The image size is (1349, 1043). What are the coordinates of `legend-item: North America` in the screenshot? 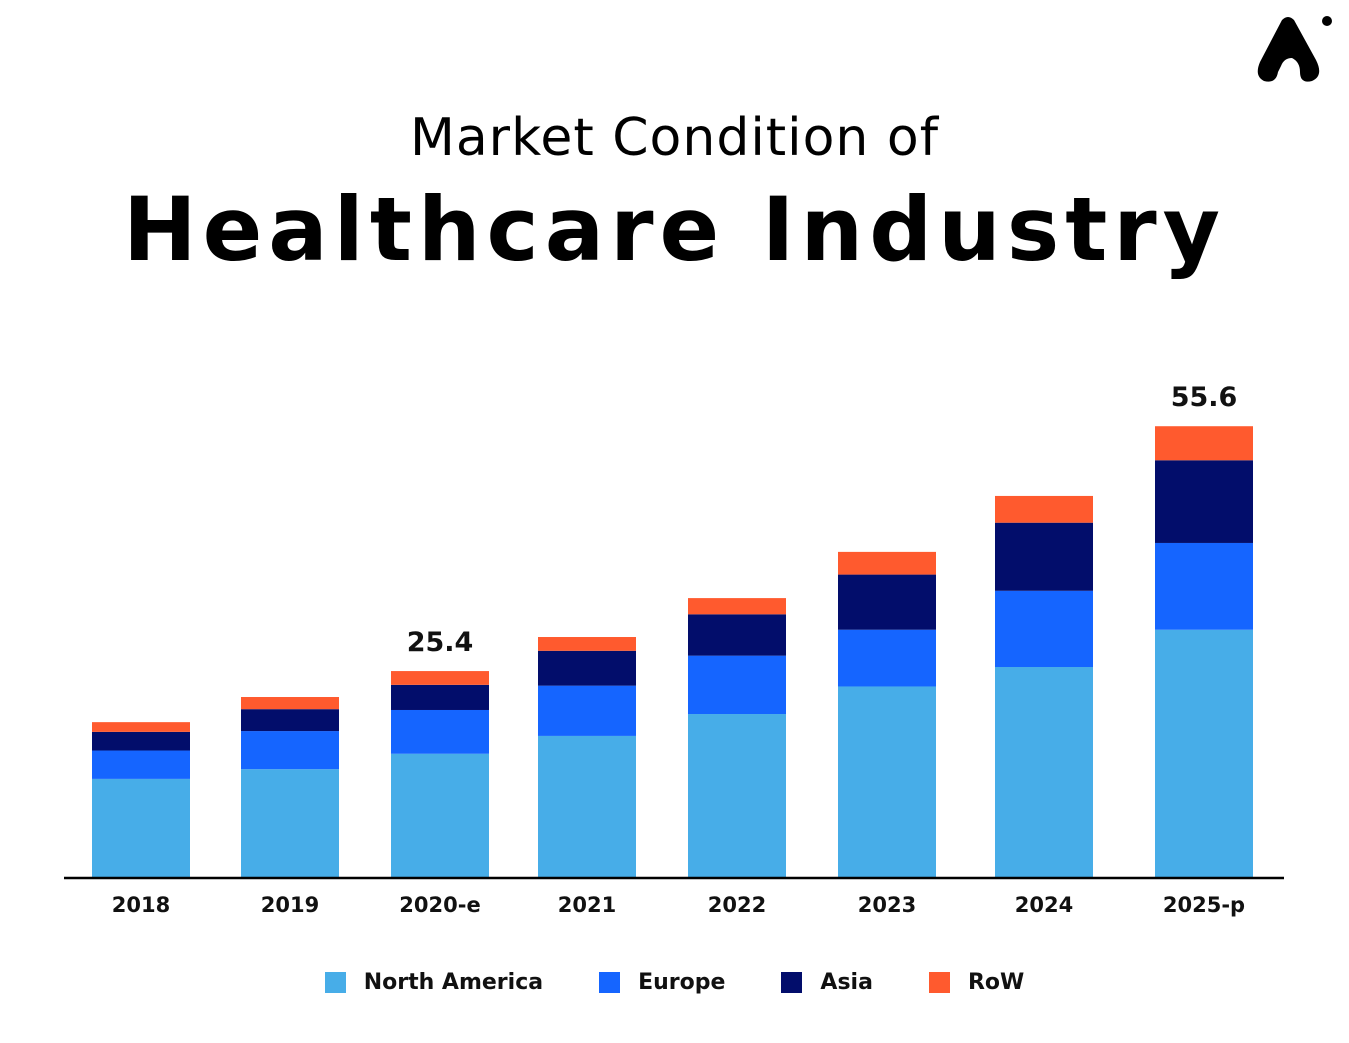 It's located at (434, 982).